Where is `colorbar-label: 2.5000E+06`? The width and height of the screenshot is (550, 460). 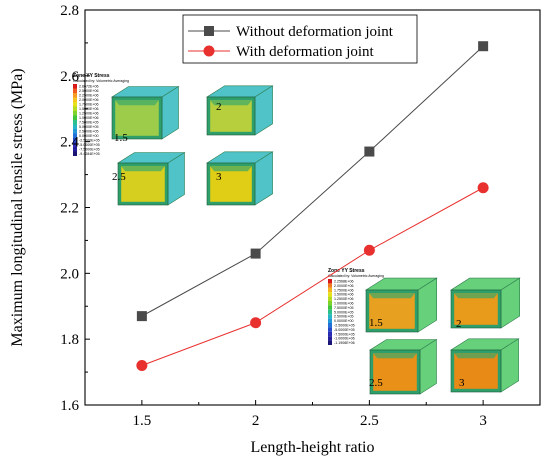
colorbar-label: 2.5000E+06 is located at coordinates (89, 91).